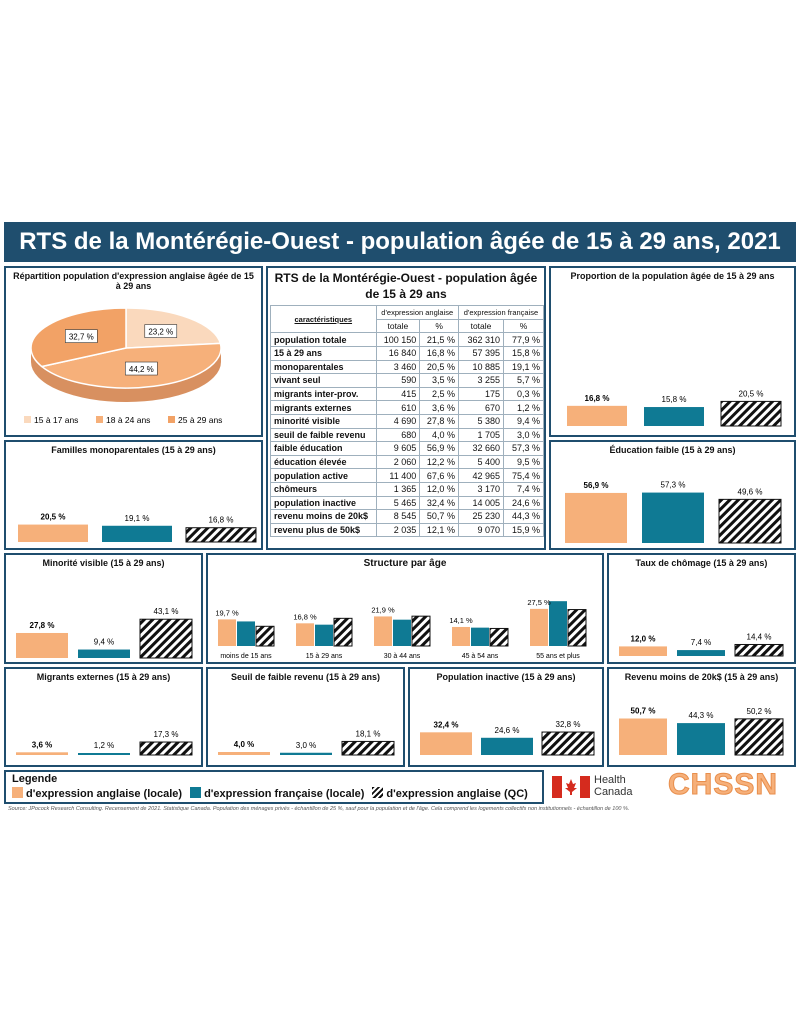  Describe the element at coordinates (481, 339) in the screenshot. I see `table-cell: 362 310` at that location.